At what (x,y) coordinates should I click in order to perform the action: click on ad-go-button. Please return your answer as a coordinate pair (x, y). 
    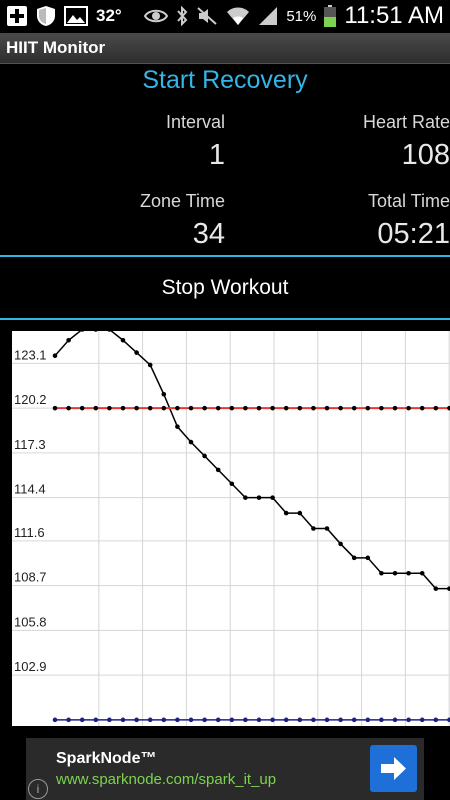
    Looking at the image, I should click on (393, 768).